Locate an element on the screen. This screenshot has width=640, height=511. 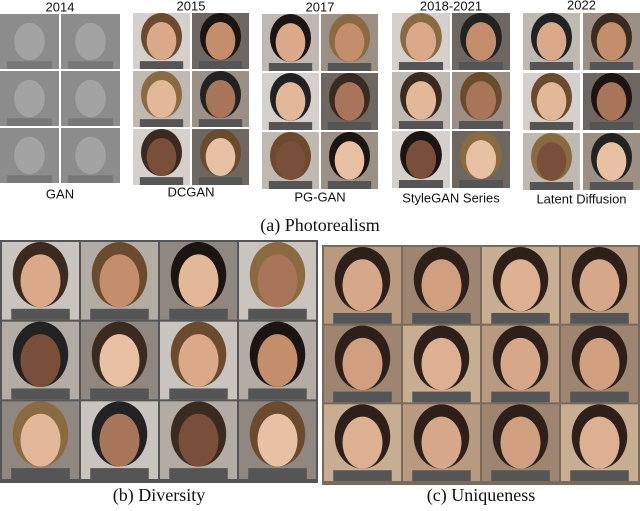
model-label: DCGAN is located at coordinates (191, 191).